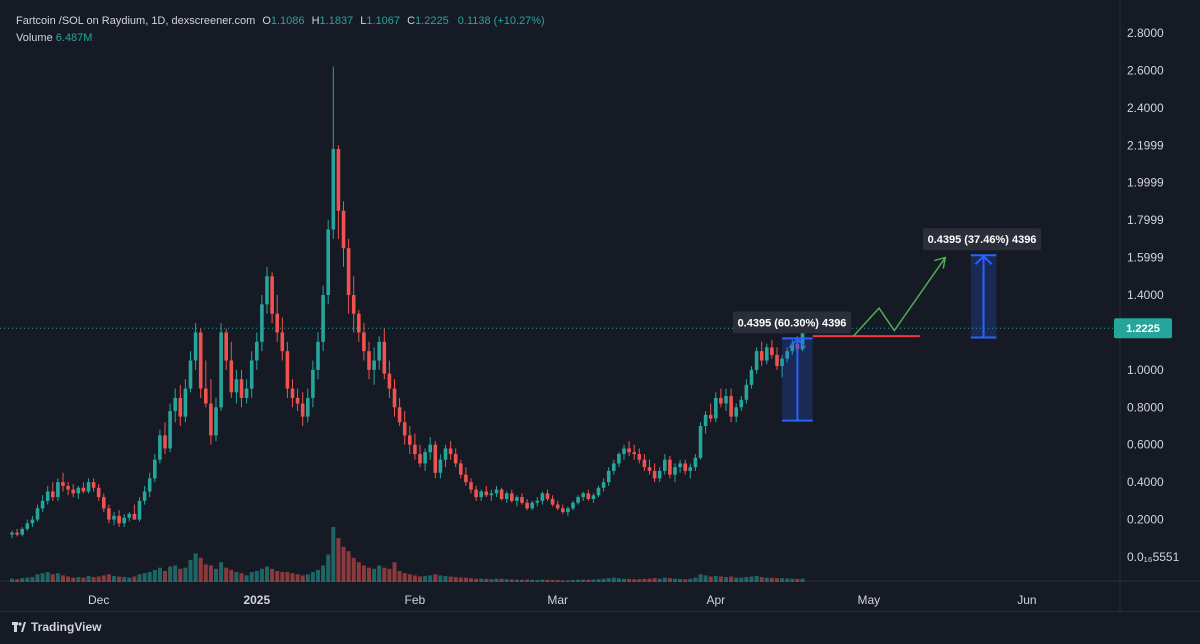  What do you see at coordinates (56, 627) in the screenshot?
I see `tradingview-brand: TradingView` at bounding box center [56, 627].